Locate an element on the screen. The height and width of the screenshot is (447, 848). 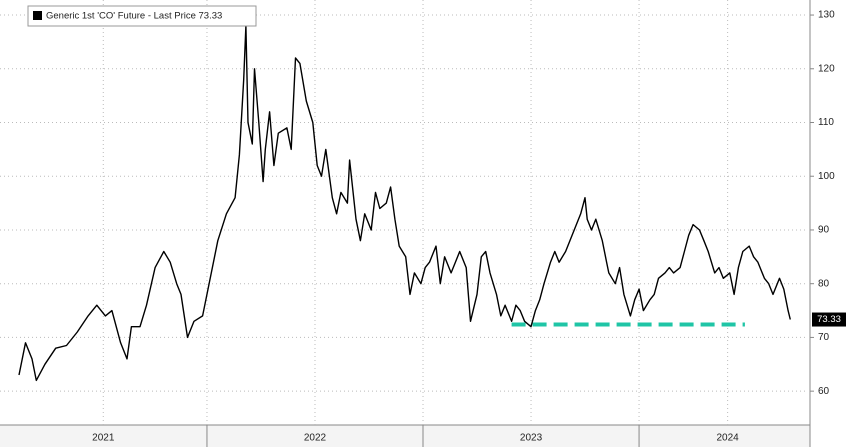
last-price-box is located at coordinates (829, 319).